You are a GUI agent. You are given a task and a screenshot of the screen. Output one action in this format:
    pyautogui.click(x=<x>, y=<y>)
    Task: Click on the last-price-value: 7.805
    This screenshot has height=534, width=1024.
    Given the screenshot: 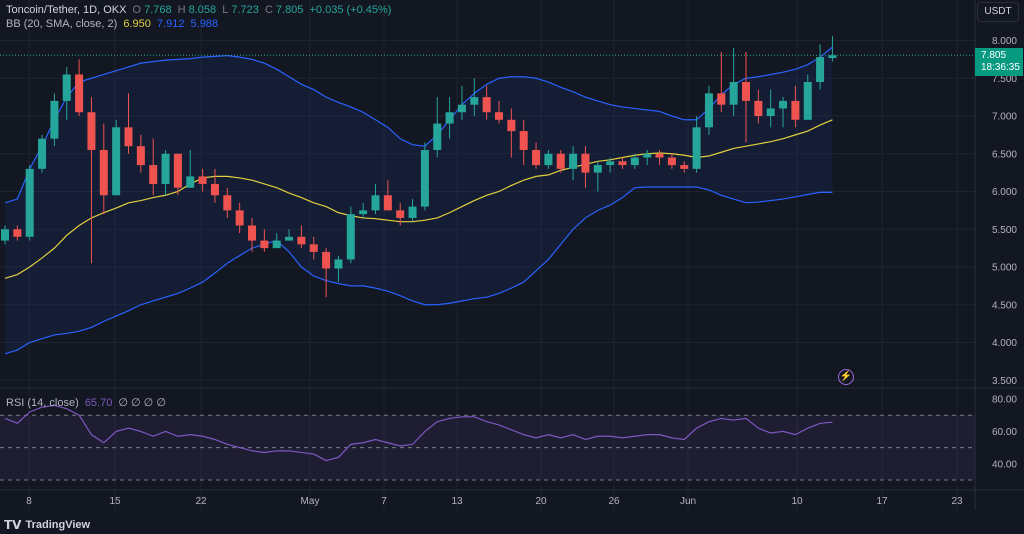 What is the action you would take?
    pyautogui.click(x=994, y=55)
    